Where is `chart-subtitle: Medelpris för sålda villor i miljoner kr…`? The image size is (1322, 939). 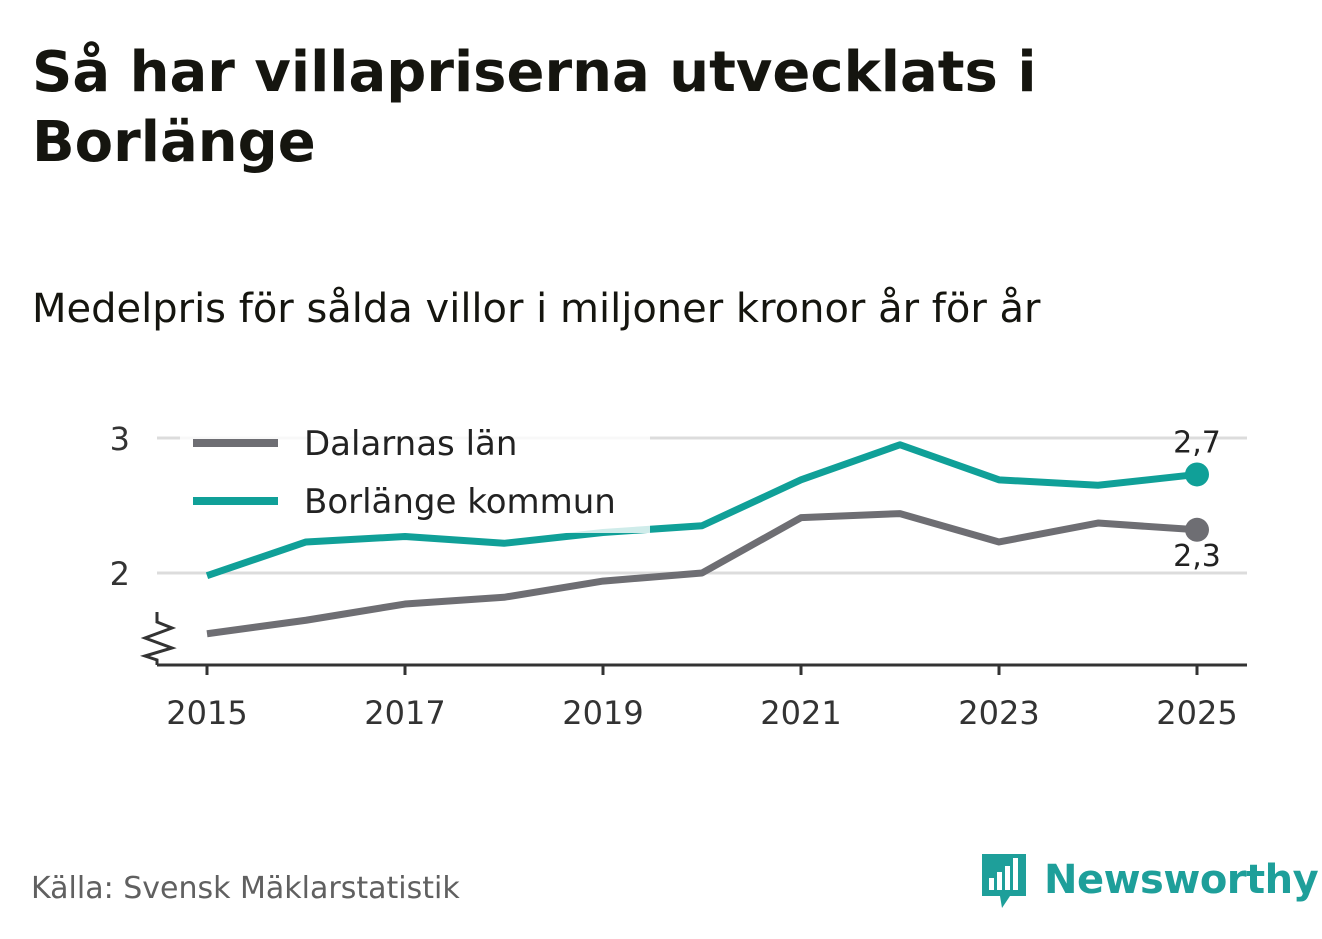
chart-subtitle: Medelpris för sålda villor i miljoner kr… is located at coordinates (536, 309).